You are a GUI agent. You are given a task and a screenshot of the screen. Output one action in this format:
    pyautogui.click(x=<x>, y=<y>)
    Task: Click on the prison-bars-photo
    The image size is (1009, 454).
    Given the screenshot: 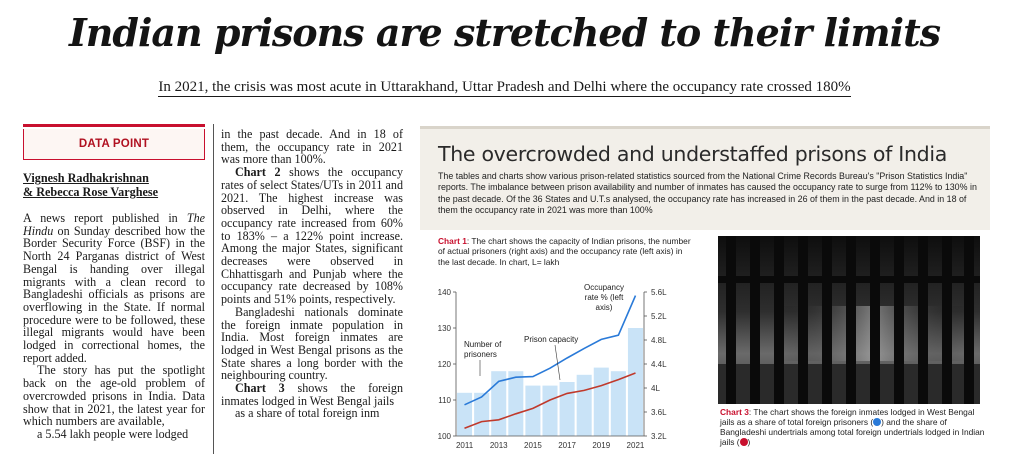 What is the action you would take?
    pyautogui.click(x=849, y=320)
    